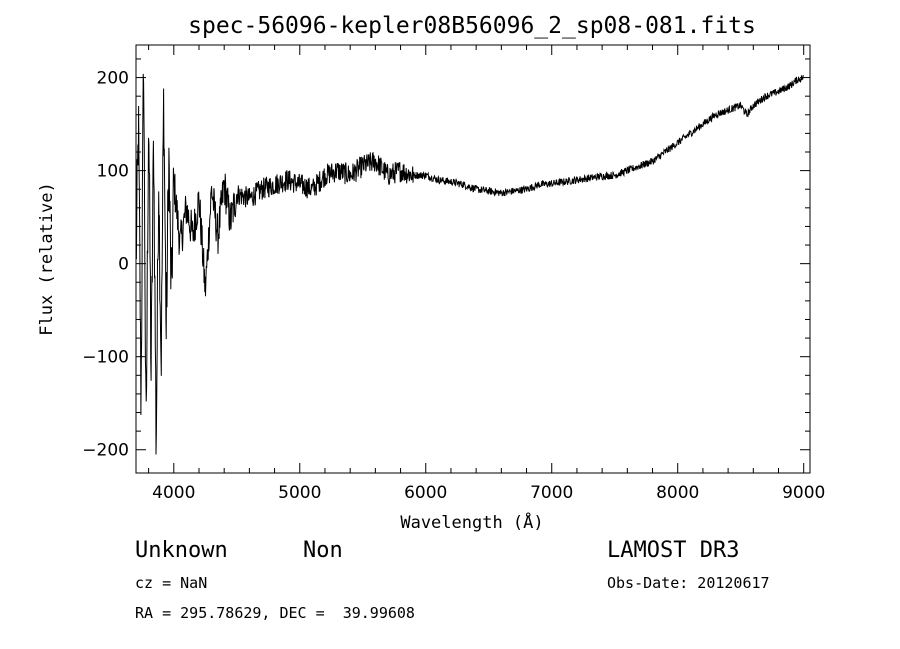 The width and height of the screenshot is (900, 649). Describe the element at coordinates (471, 522) in the screenshot. I see `x-axis-label: Wavelength (Å)` at that location.